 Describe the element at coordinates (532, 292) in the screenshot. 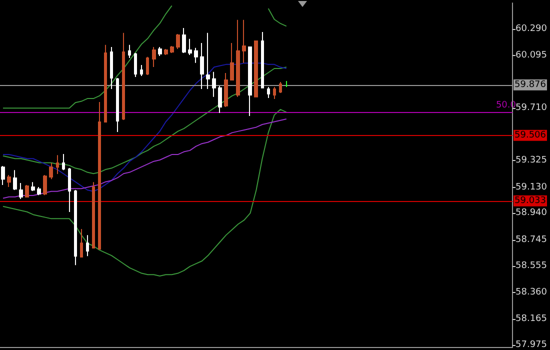

I see `y-tick-label: 58.360` at that location.